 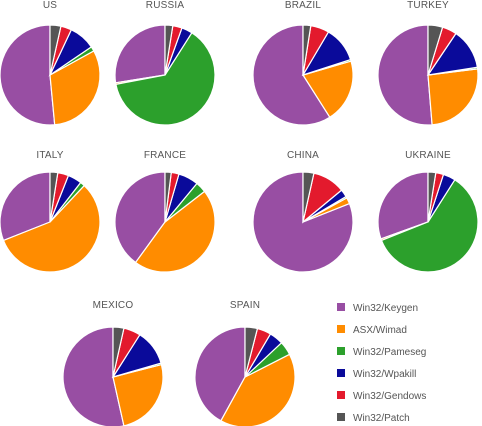 I want to click on pie-china: CHINA, so click(x=303, y=211).